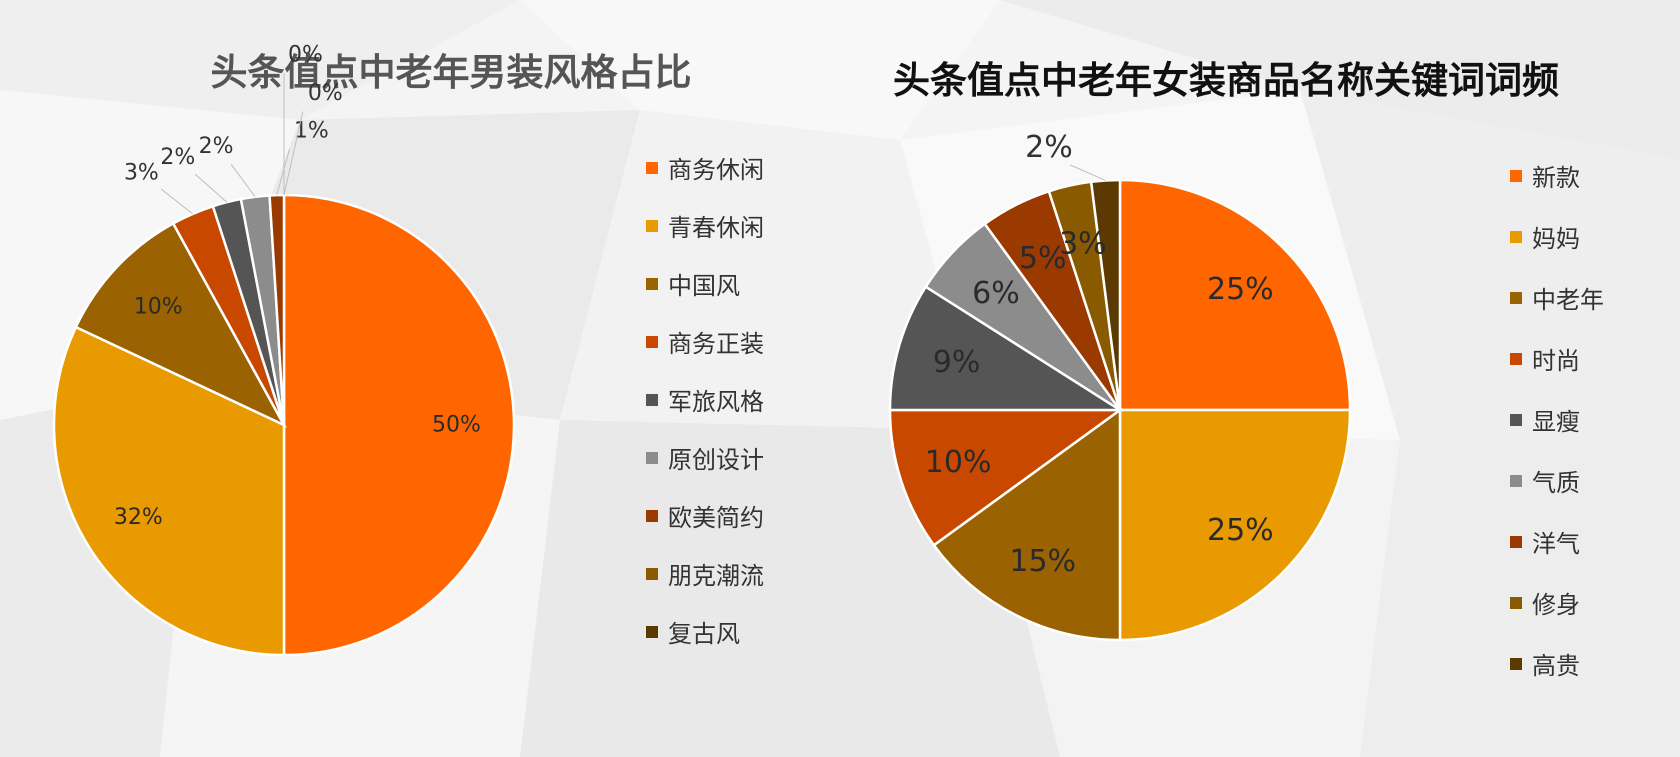  I want to click on legend-item: 朋克潮流, so click(705, 573).